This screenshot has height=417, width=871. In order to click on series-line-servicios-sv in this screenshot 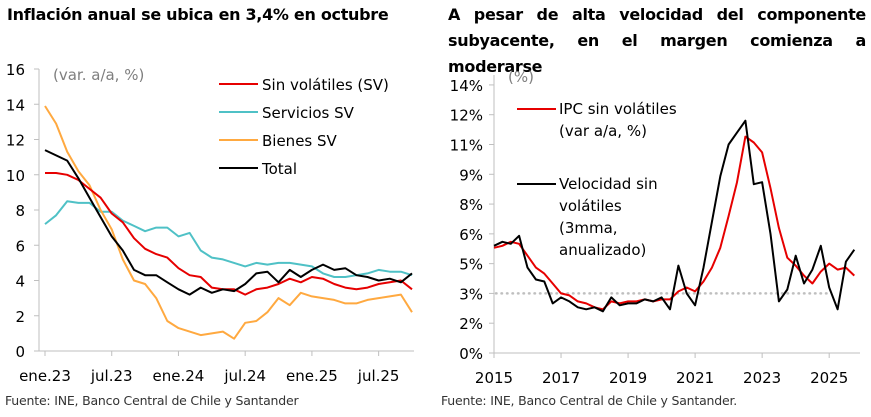, I will do `click(228, 239)`.